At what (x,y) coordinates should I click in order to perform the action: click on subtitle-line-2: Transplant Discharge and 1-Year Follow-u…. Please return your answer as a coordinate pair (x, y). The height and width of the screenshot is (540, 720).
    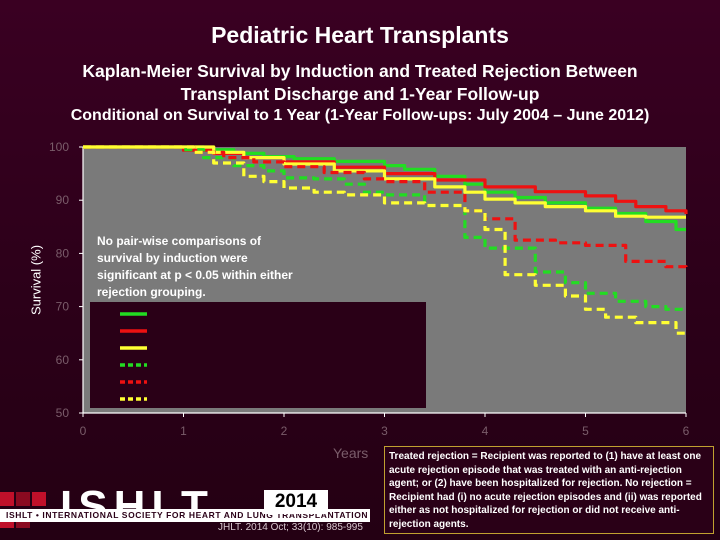
    Looking at the image, I should click on (360, 94).